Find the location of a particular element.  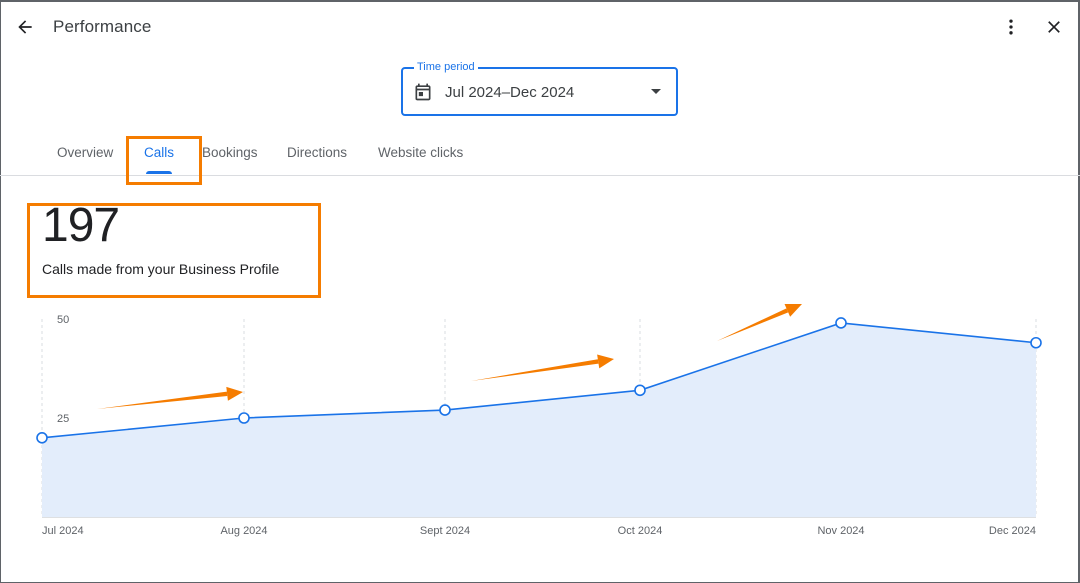

close-icon is located at coordinates (1054, 27).